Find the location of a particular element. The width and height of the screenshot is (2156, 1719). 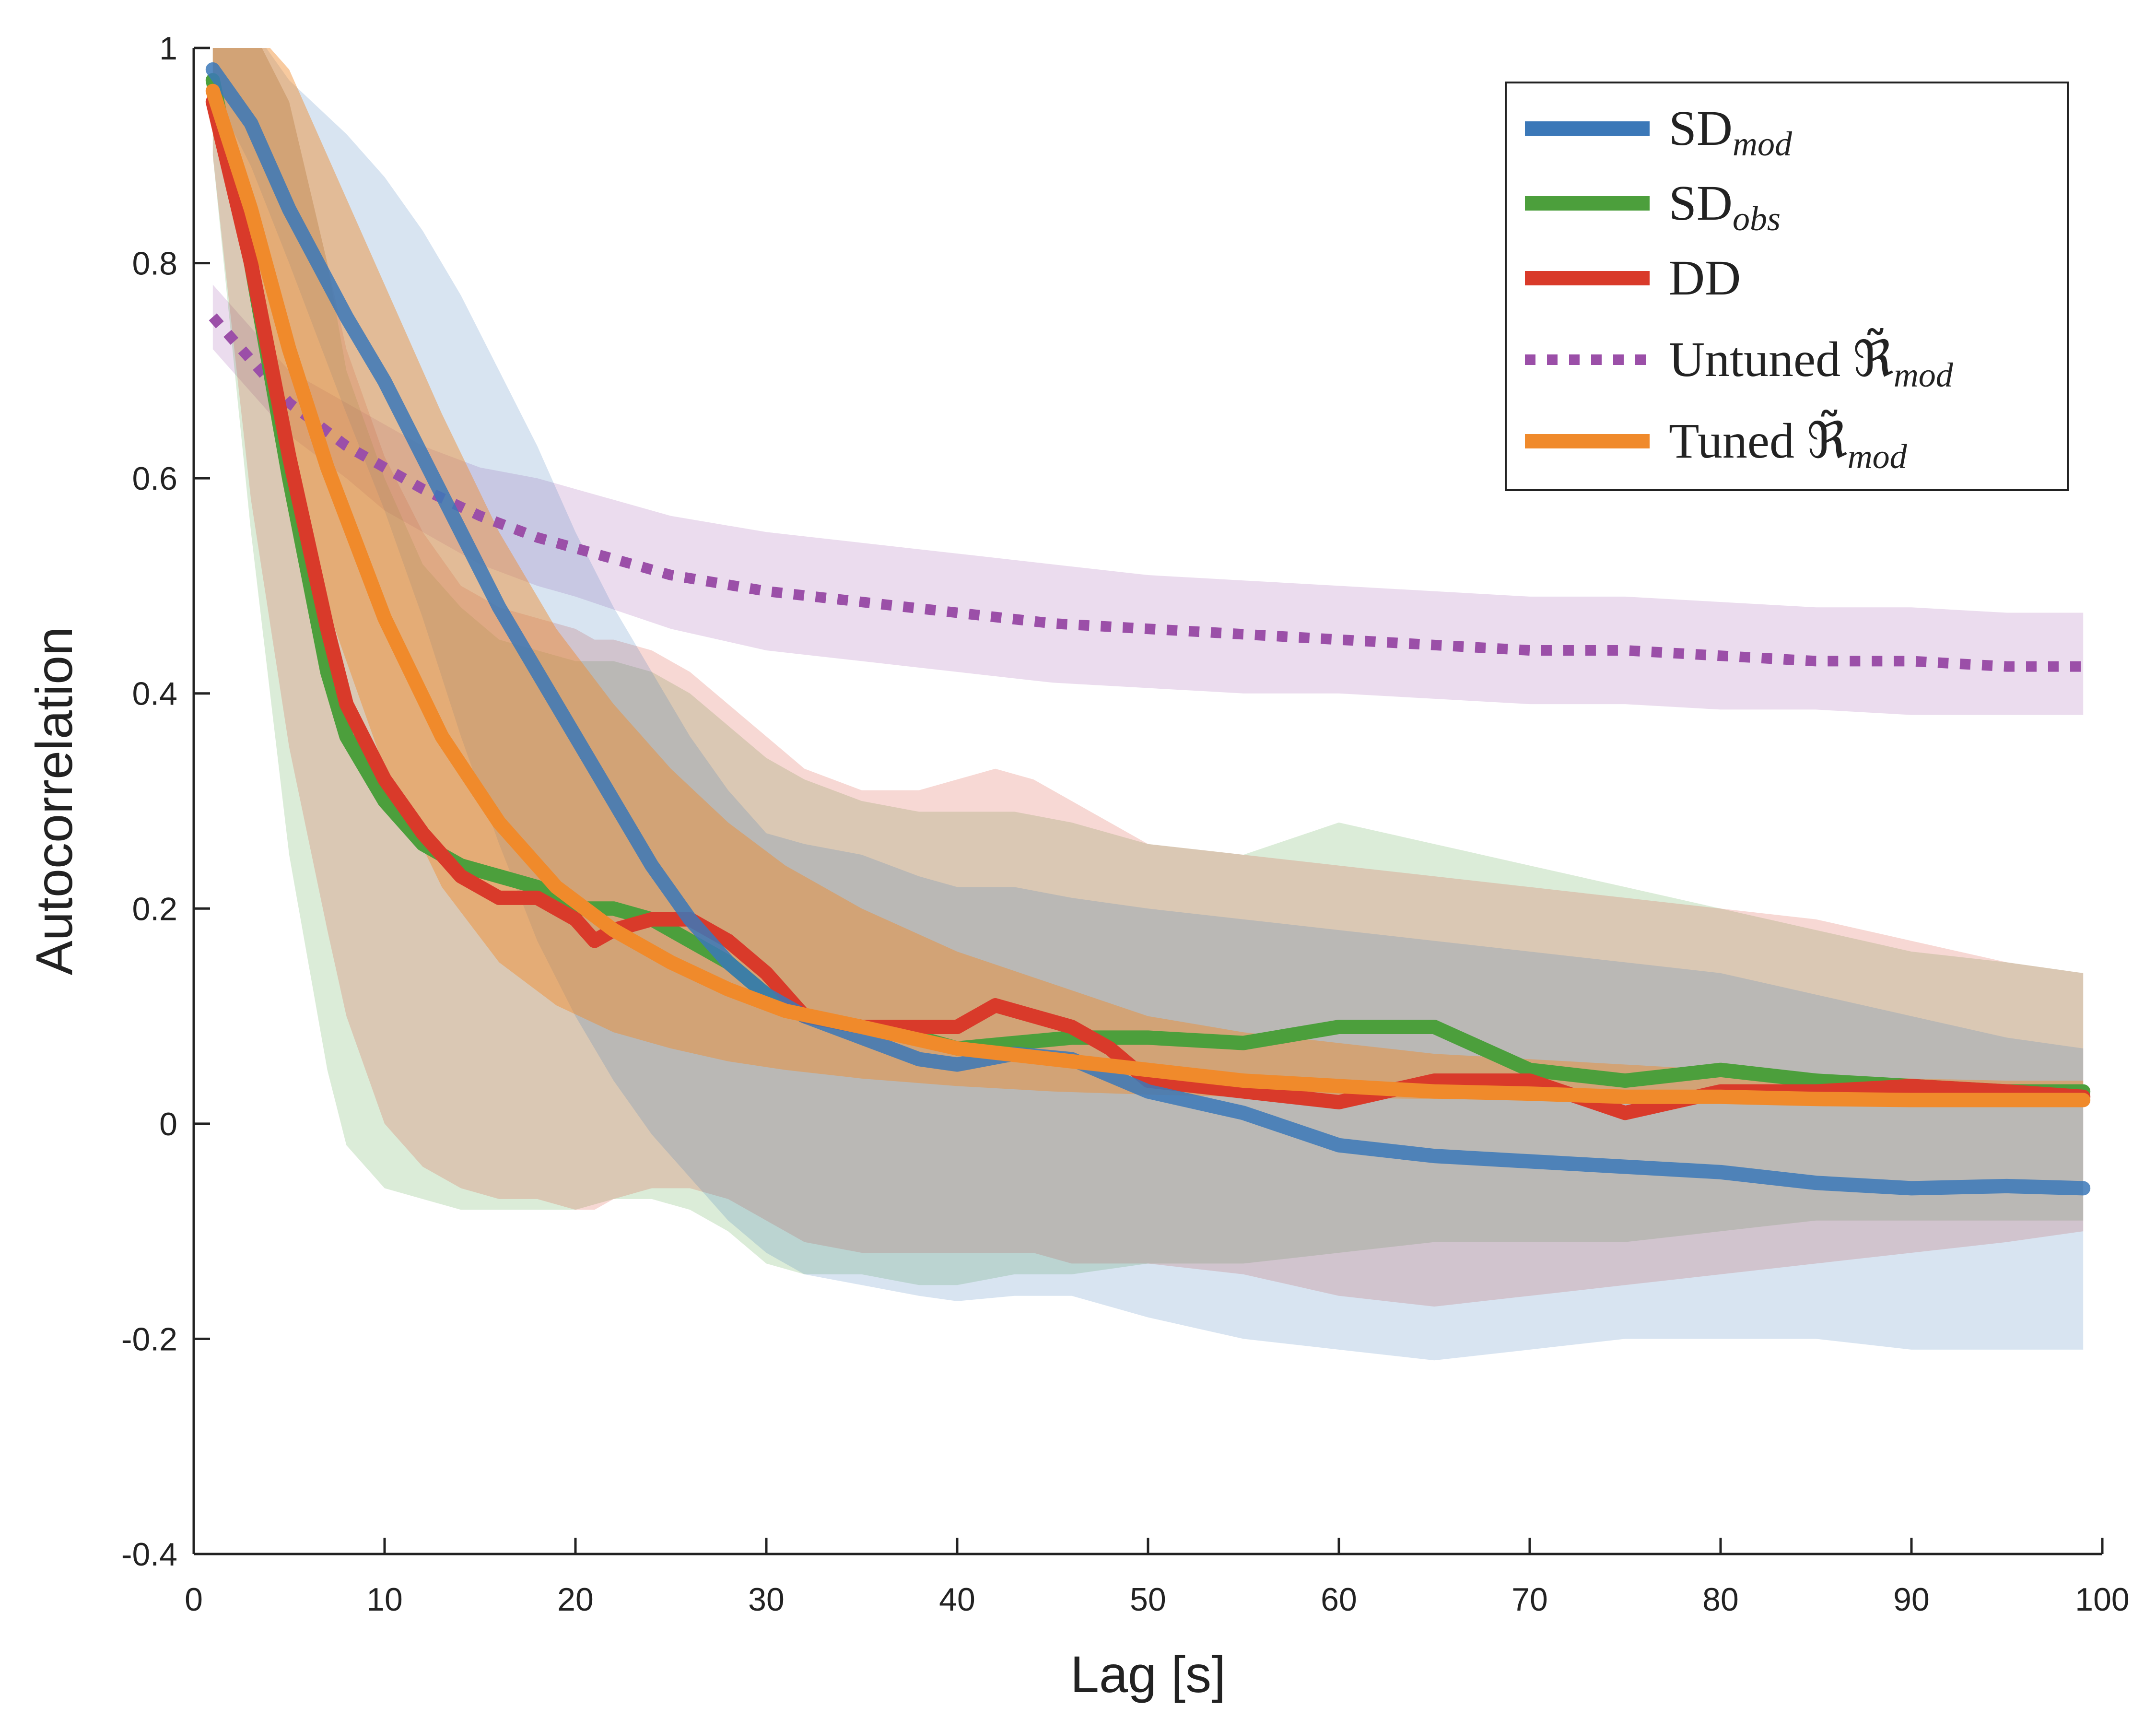

y-tick-label: 0.4 is located at coordinates (154, 694).